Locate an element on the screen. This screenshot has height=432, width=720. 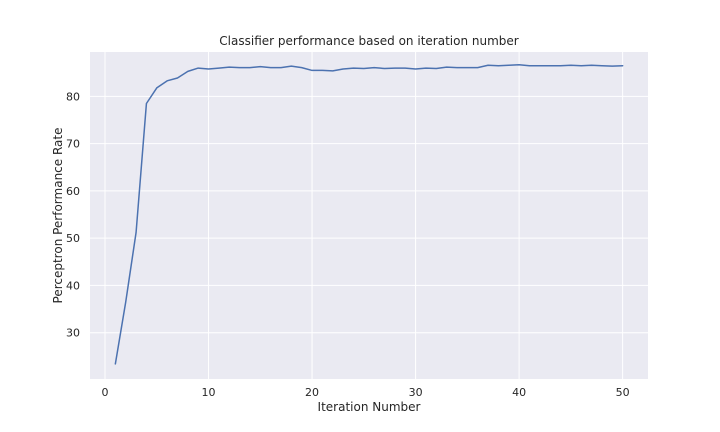
y-tick-label: 30 is located at coordinates (73, 333).